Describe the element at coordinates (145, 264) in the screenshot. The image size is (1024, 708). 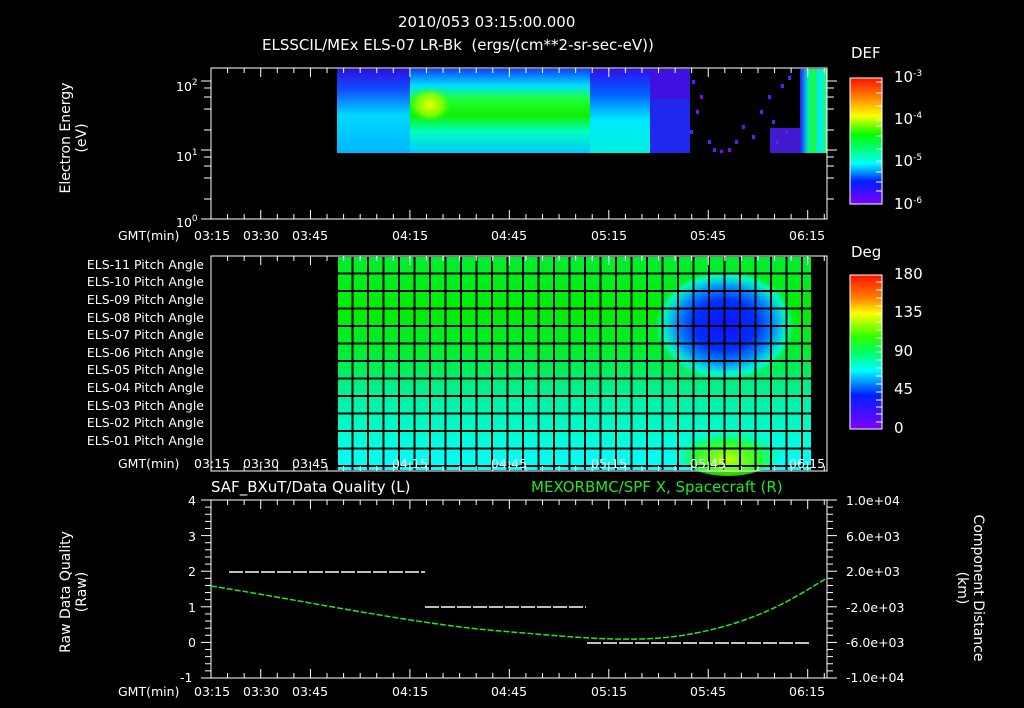
I see `row-label-els-11: ELS-11 Pitch Angle` at that location.